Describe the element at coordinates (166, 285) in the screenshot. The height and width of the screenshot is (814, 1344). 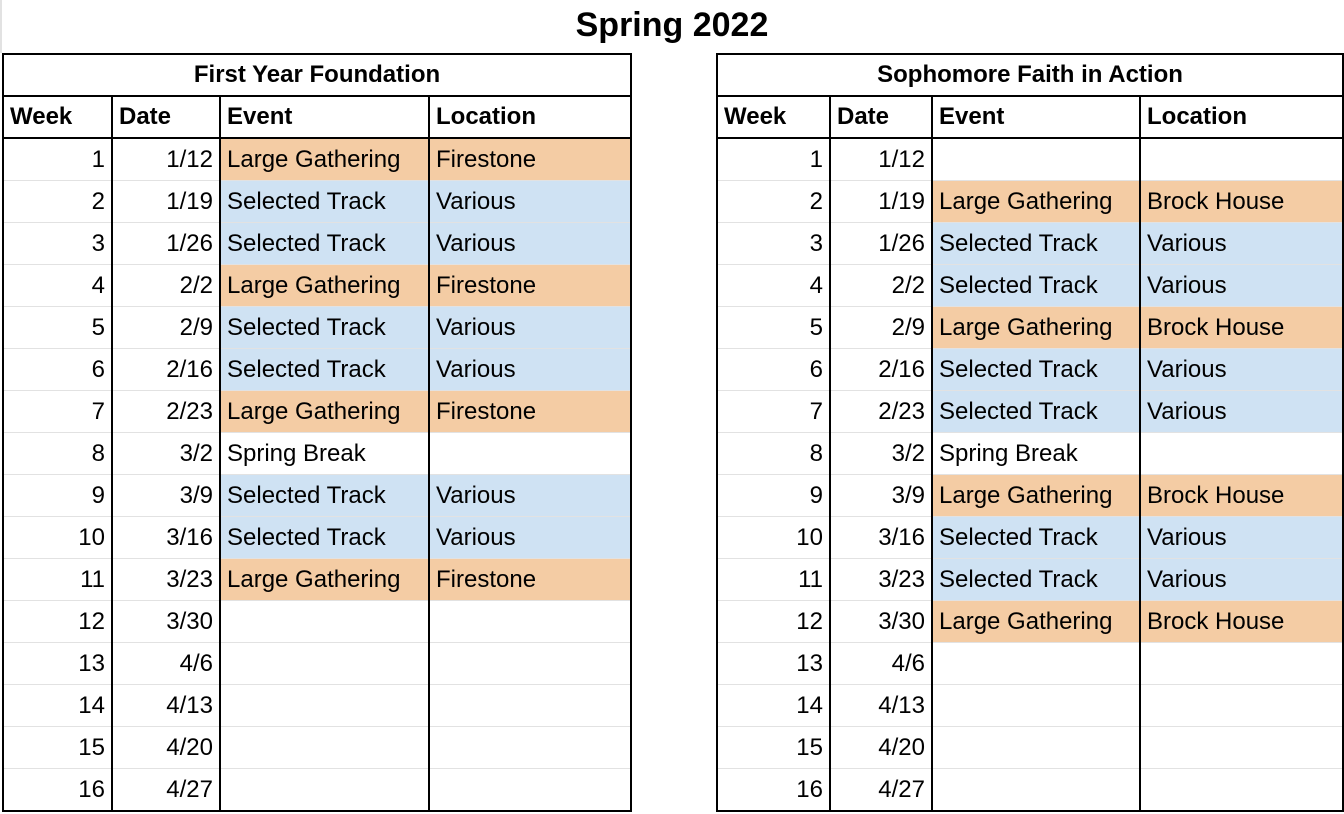
I see `cell-date: 2/2` at that location.